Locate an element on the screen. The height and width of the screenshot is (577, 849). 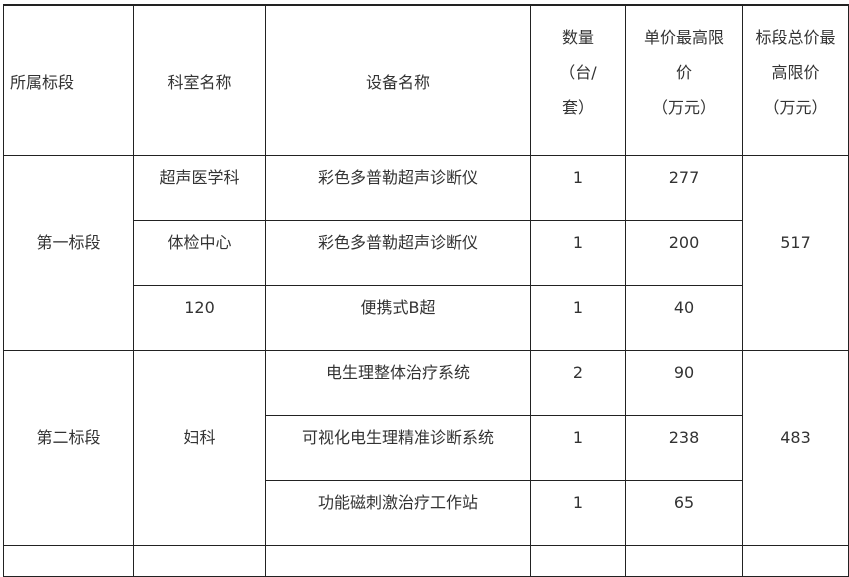
department-cell: 妇科 is located at coordinates (199, 448).